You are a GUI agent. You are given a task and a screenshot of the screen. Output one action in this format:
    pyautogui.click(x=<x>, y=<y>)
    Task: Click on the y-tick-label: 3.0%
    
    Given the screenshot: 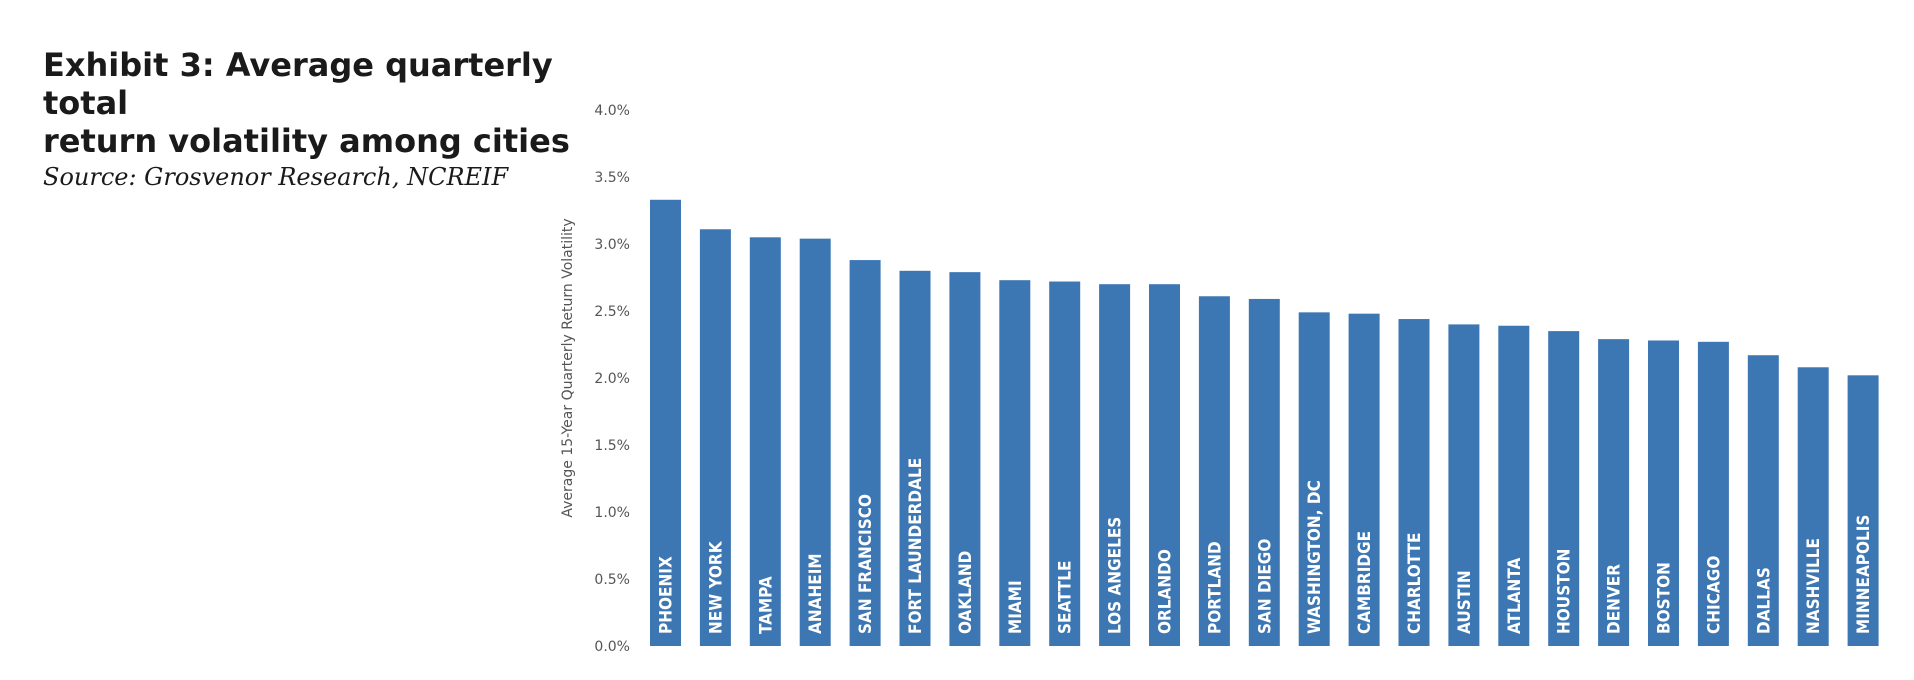 What is the action you would take?
    pyautogui.click(x=612, y=245)
    